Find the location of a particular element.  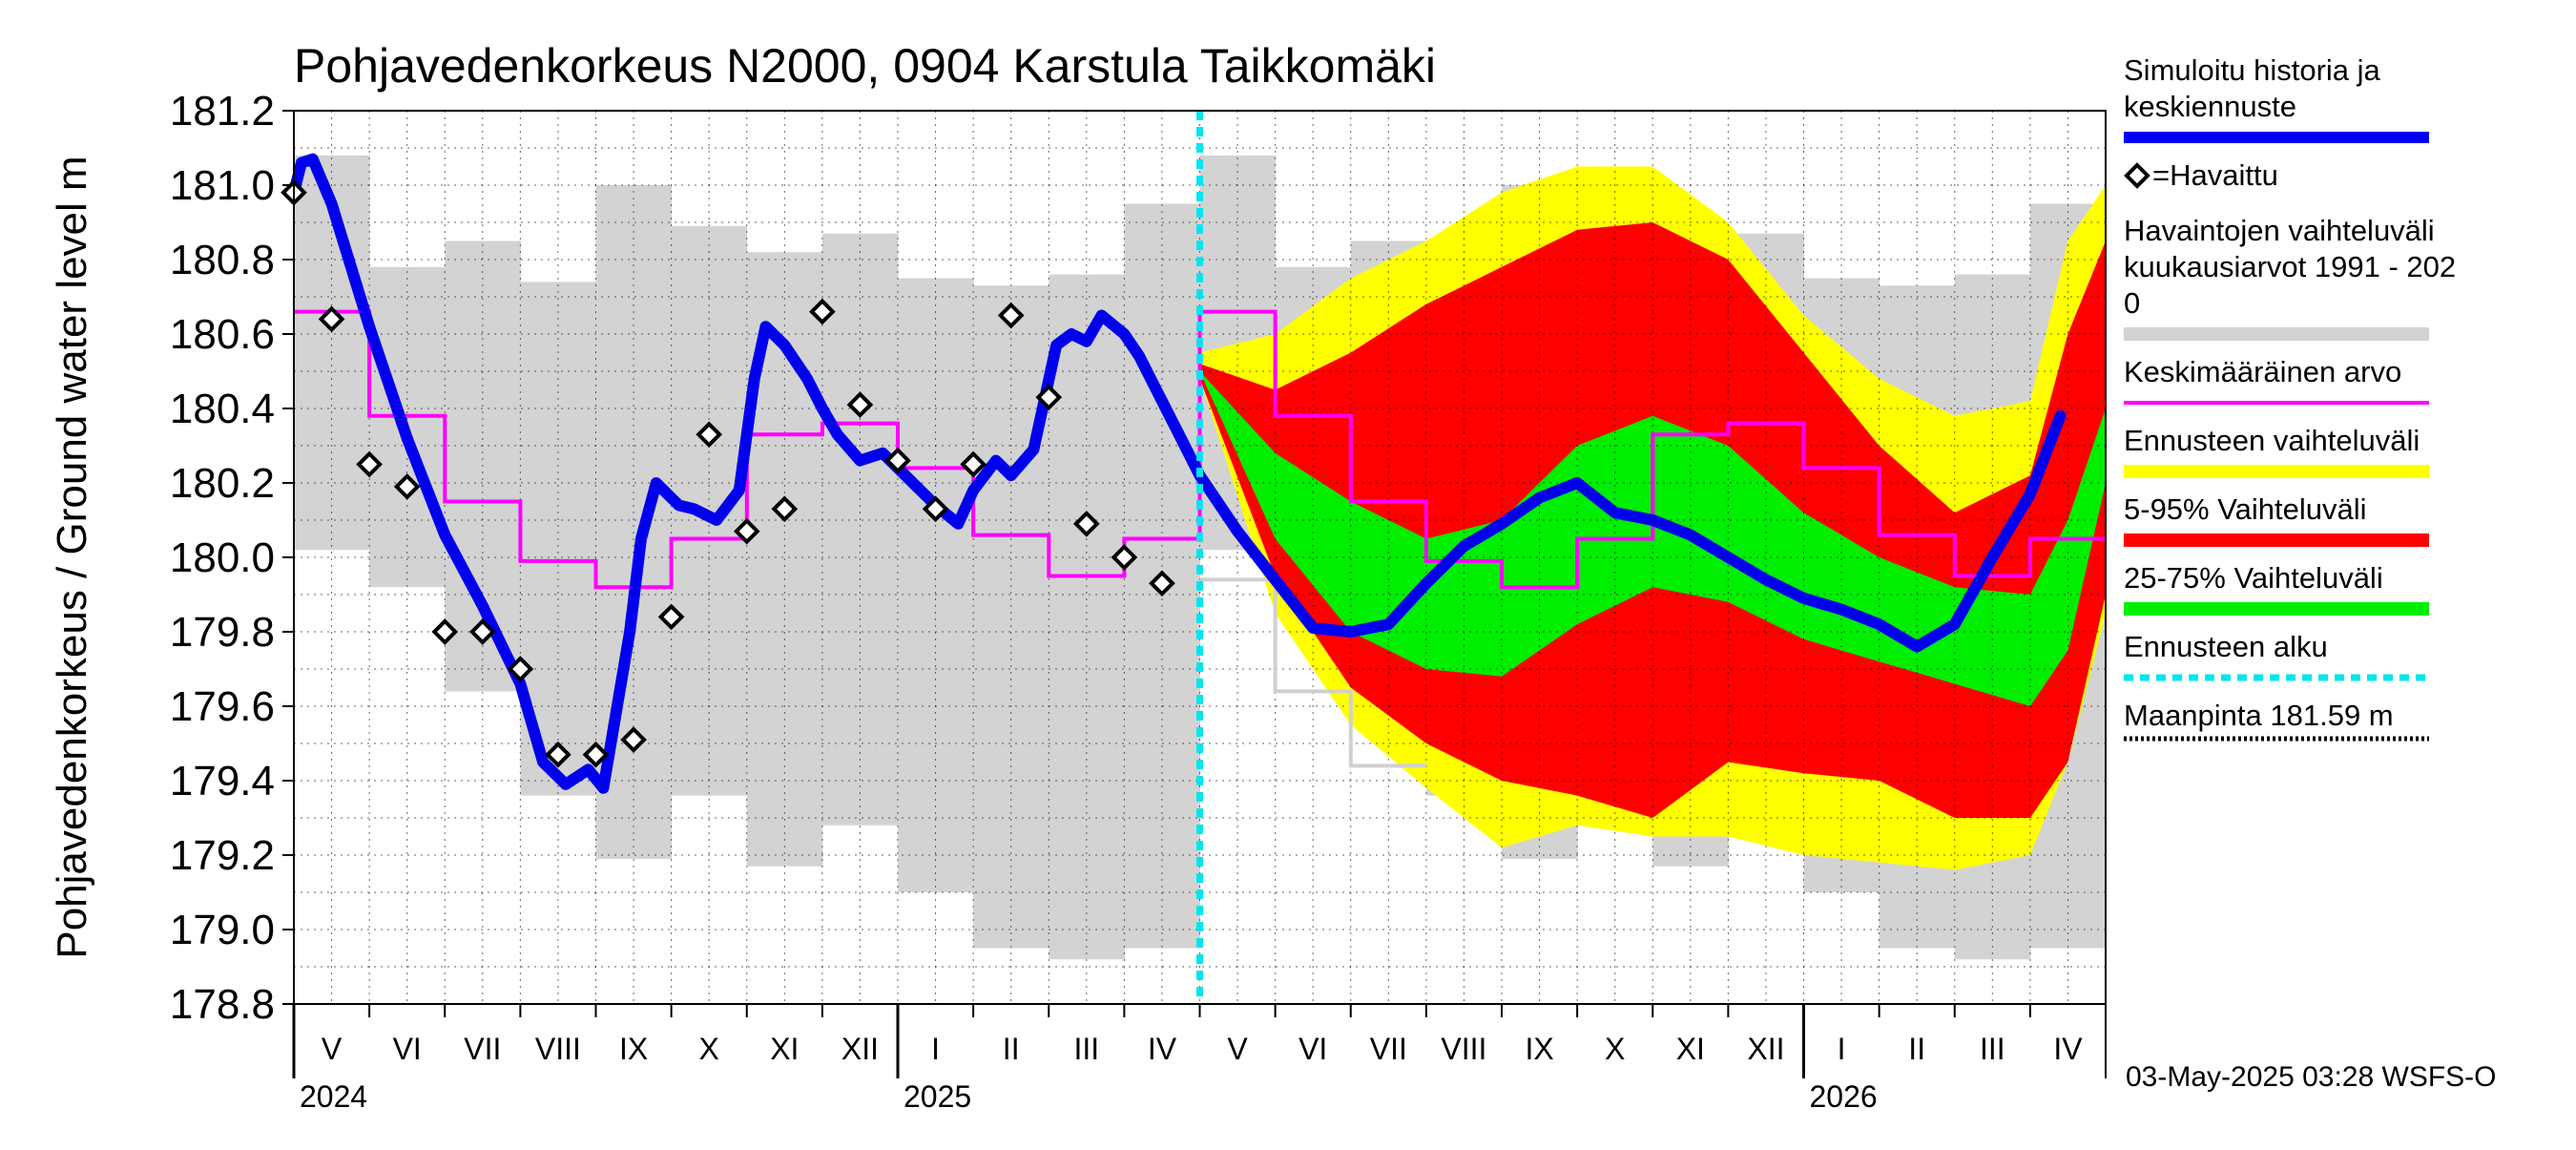

y-tick-label: 180.0 is located at coordinates (222, 557).